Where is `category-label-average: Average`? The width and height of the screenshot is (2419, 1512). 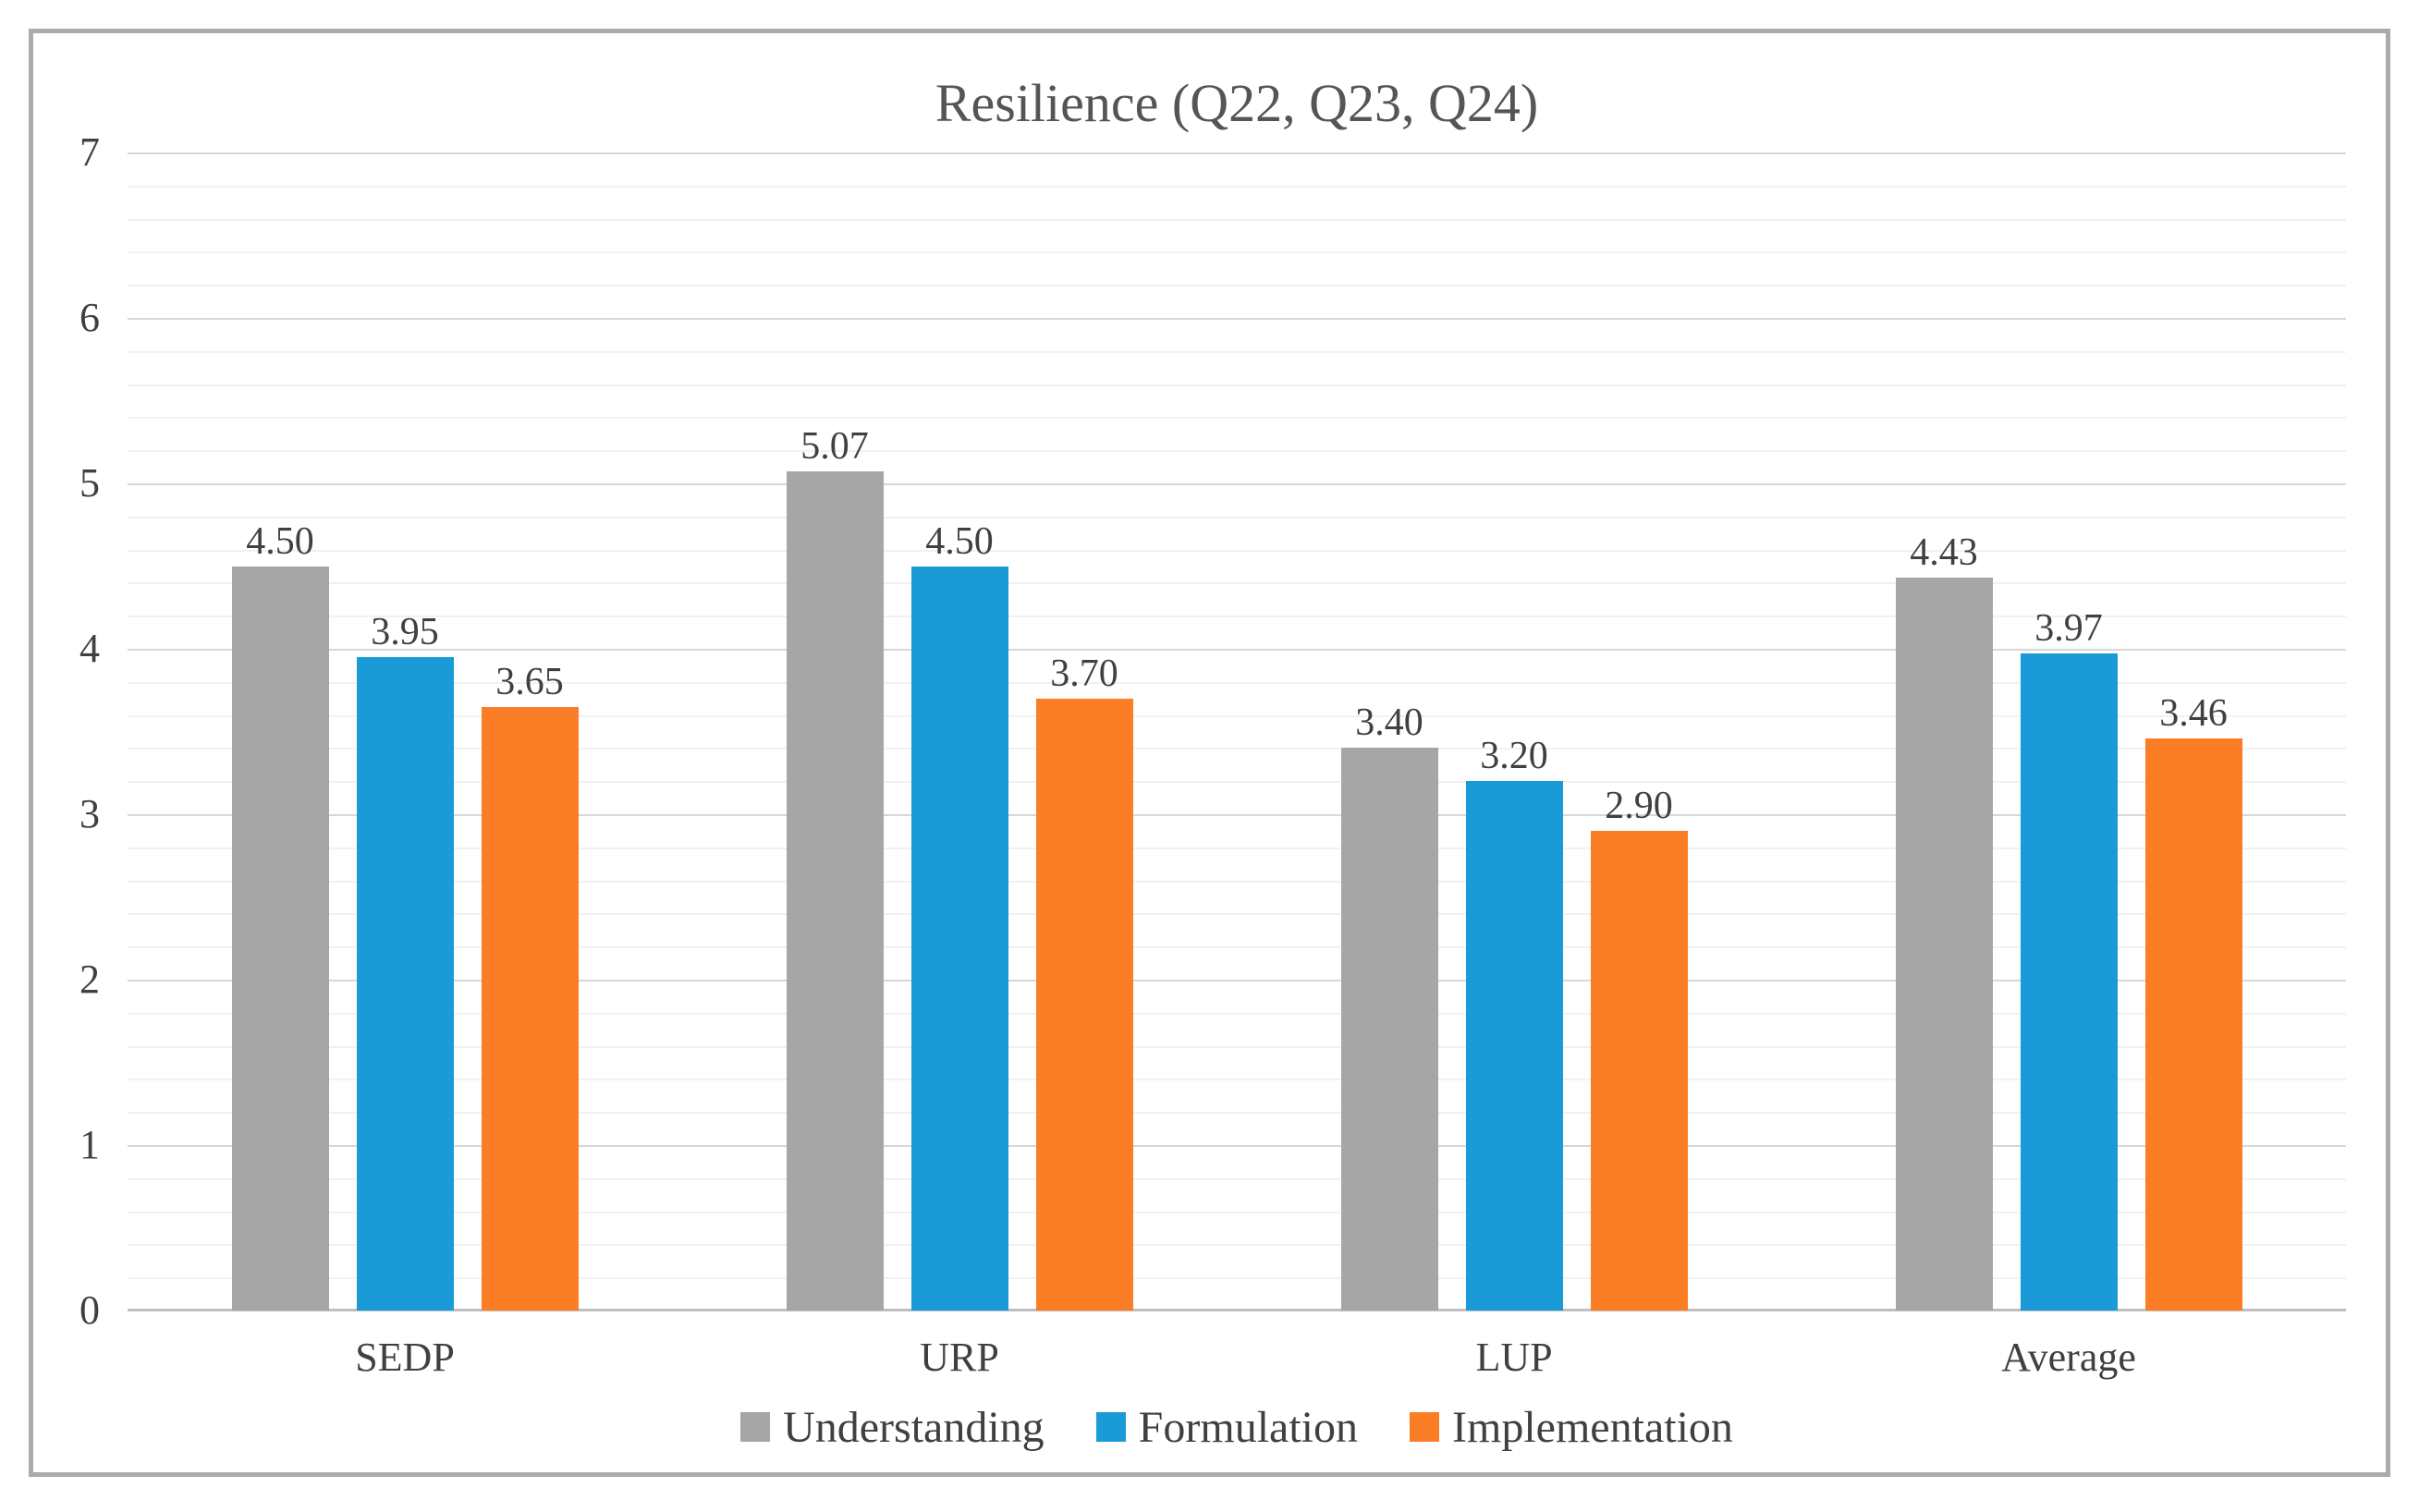 category-label-average: Average is located at coordinates (2068, 1358).